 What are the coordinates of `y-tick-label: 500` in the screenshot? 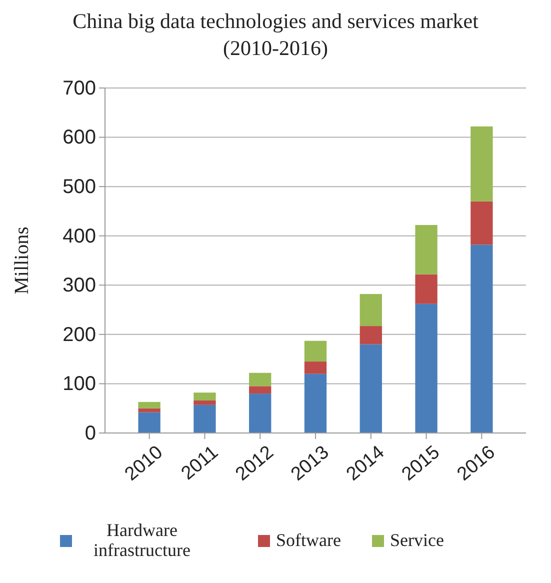 It's located at (79, 187).